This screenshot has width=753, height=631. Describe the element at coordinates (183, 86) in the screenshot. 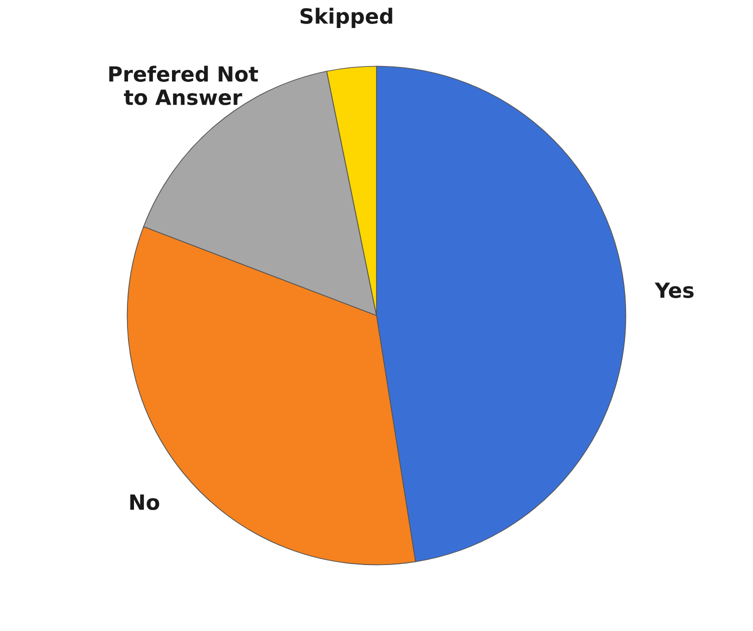

I see `slice-label: Prefered Not to Answer` at that location.